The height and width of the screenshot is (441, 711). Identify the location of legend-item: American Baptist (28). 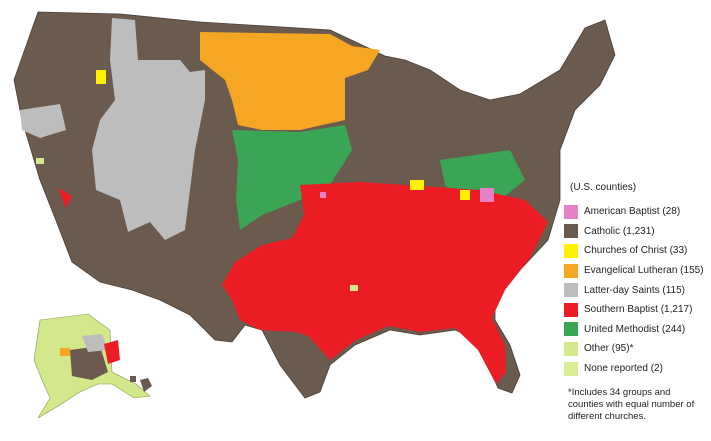
(637, 212).